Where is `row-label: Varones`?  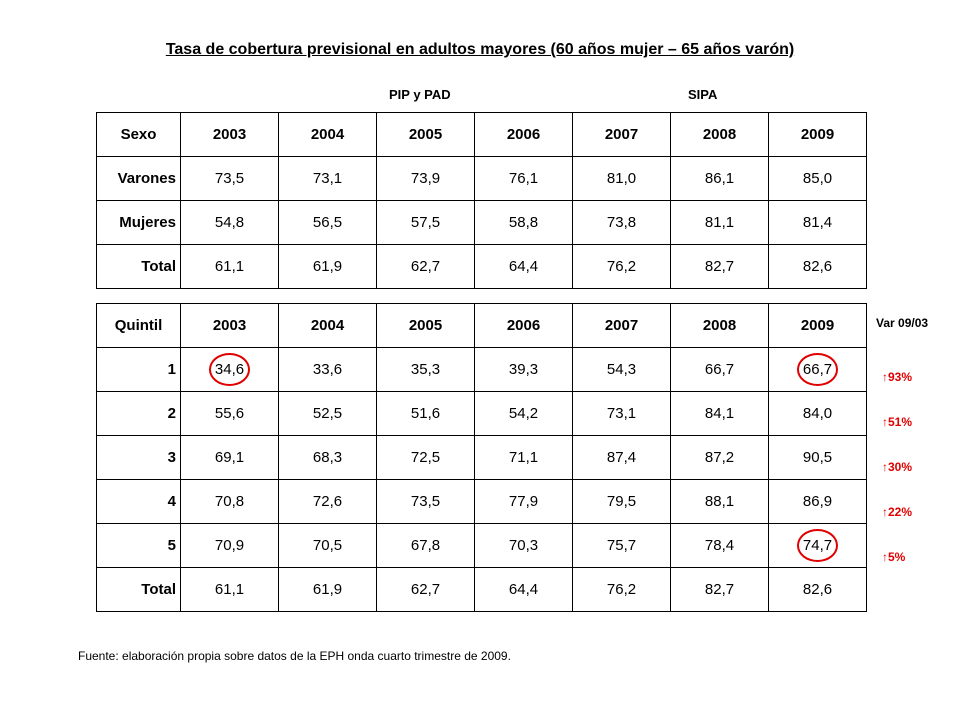 row-label: Varones is located at coordinates (138, 178).